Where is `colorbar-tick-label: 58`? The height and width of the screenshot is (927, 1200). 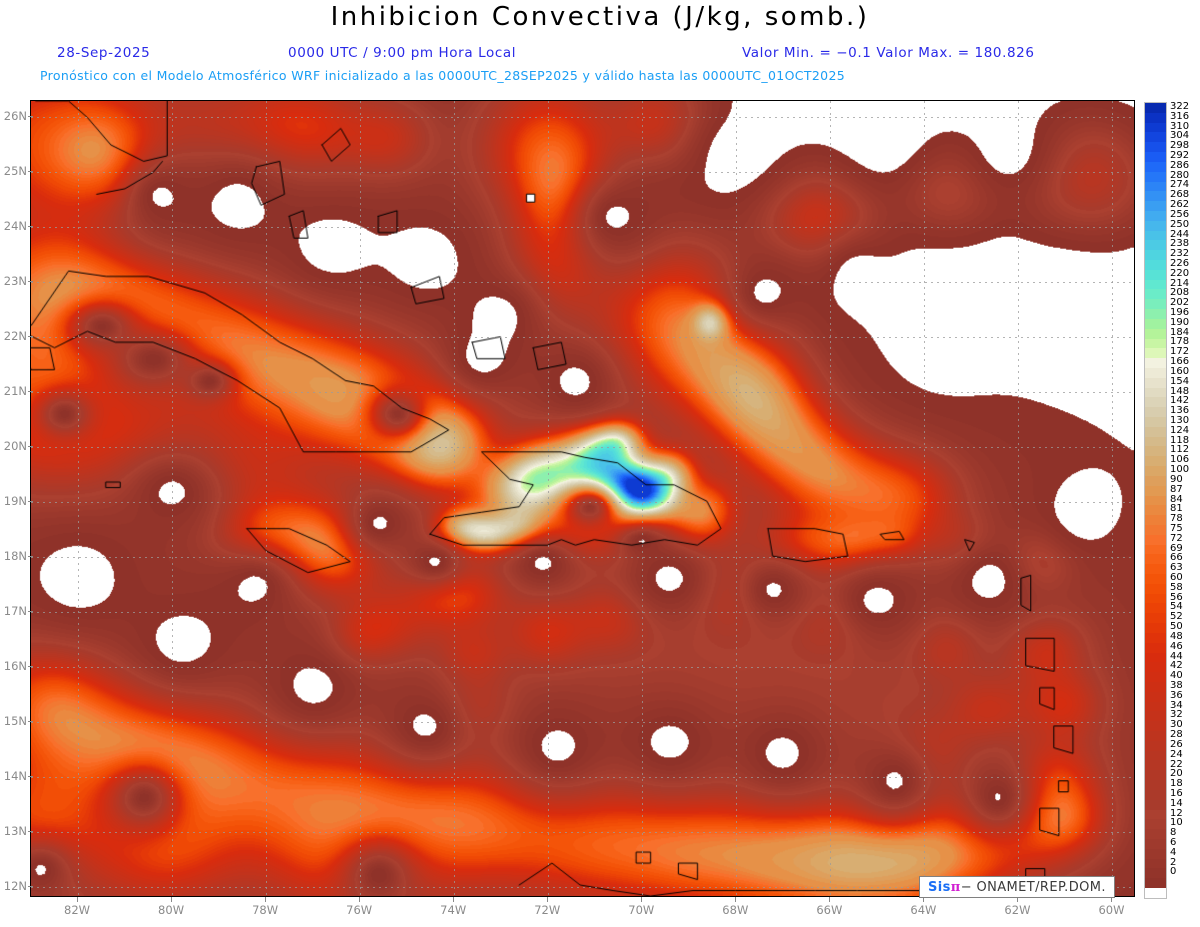
colorbar-tick-label: 58 is located at coordinates (1176, 587).